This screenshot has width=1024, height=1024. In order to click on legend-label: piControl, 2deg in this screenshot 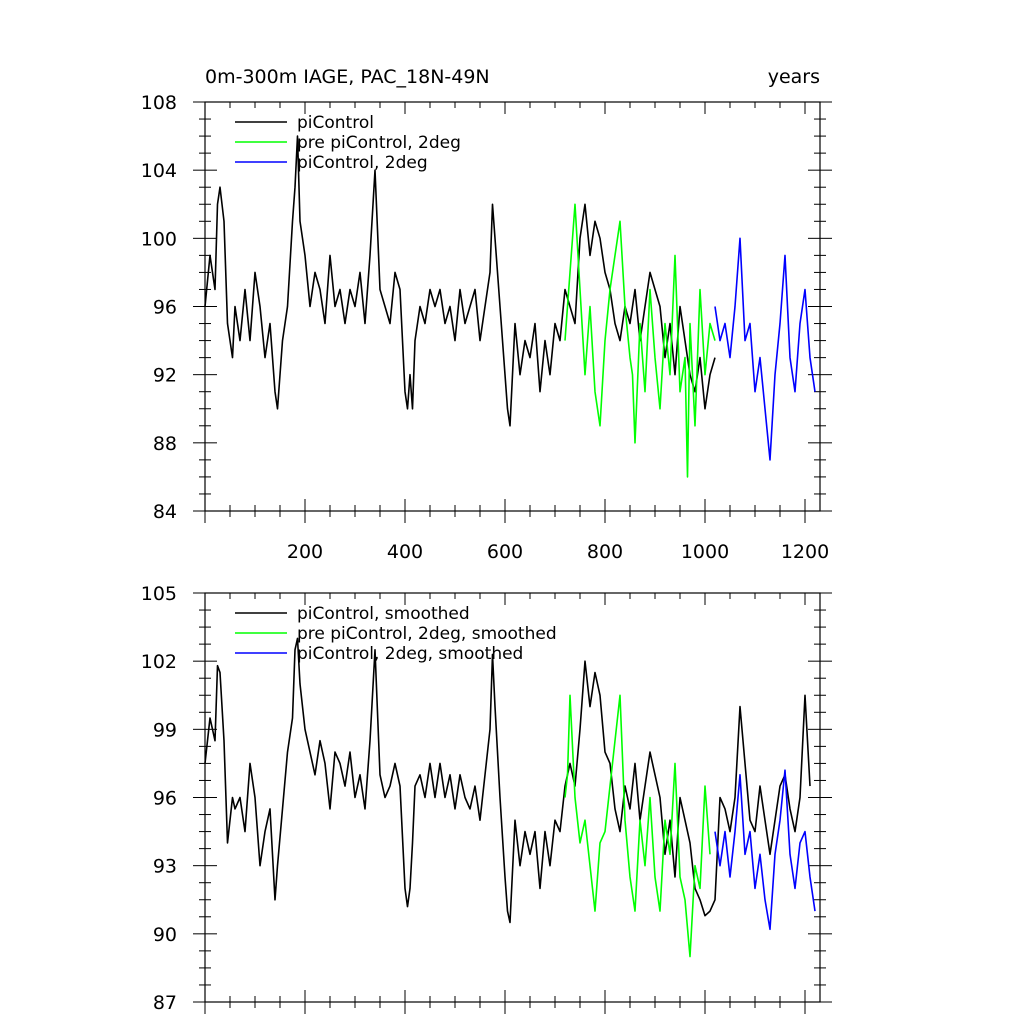, I will do `click(362, 163)`.